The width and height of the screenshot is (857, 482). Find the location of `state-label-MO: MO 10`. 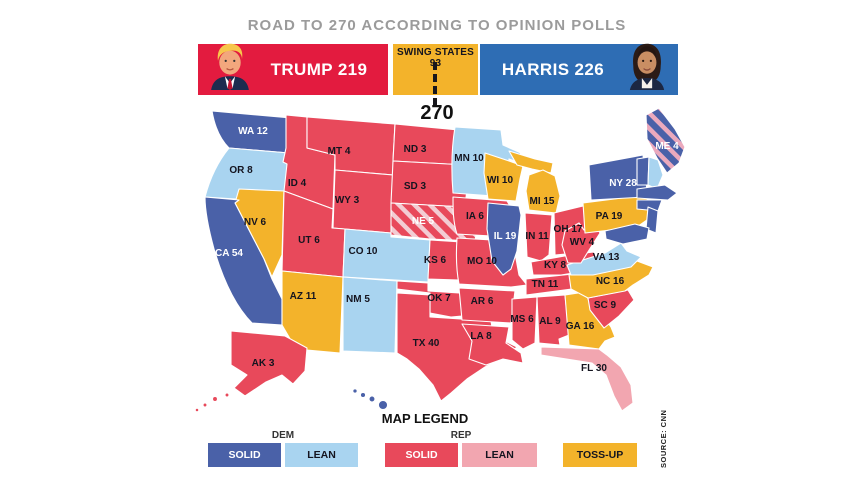

state-label-MO: MO 10 is located at coordinates (482, 261).